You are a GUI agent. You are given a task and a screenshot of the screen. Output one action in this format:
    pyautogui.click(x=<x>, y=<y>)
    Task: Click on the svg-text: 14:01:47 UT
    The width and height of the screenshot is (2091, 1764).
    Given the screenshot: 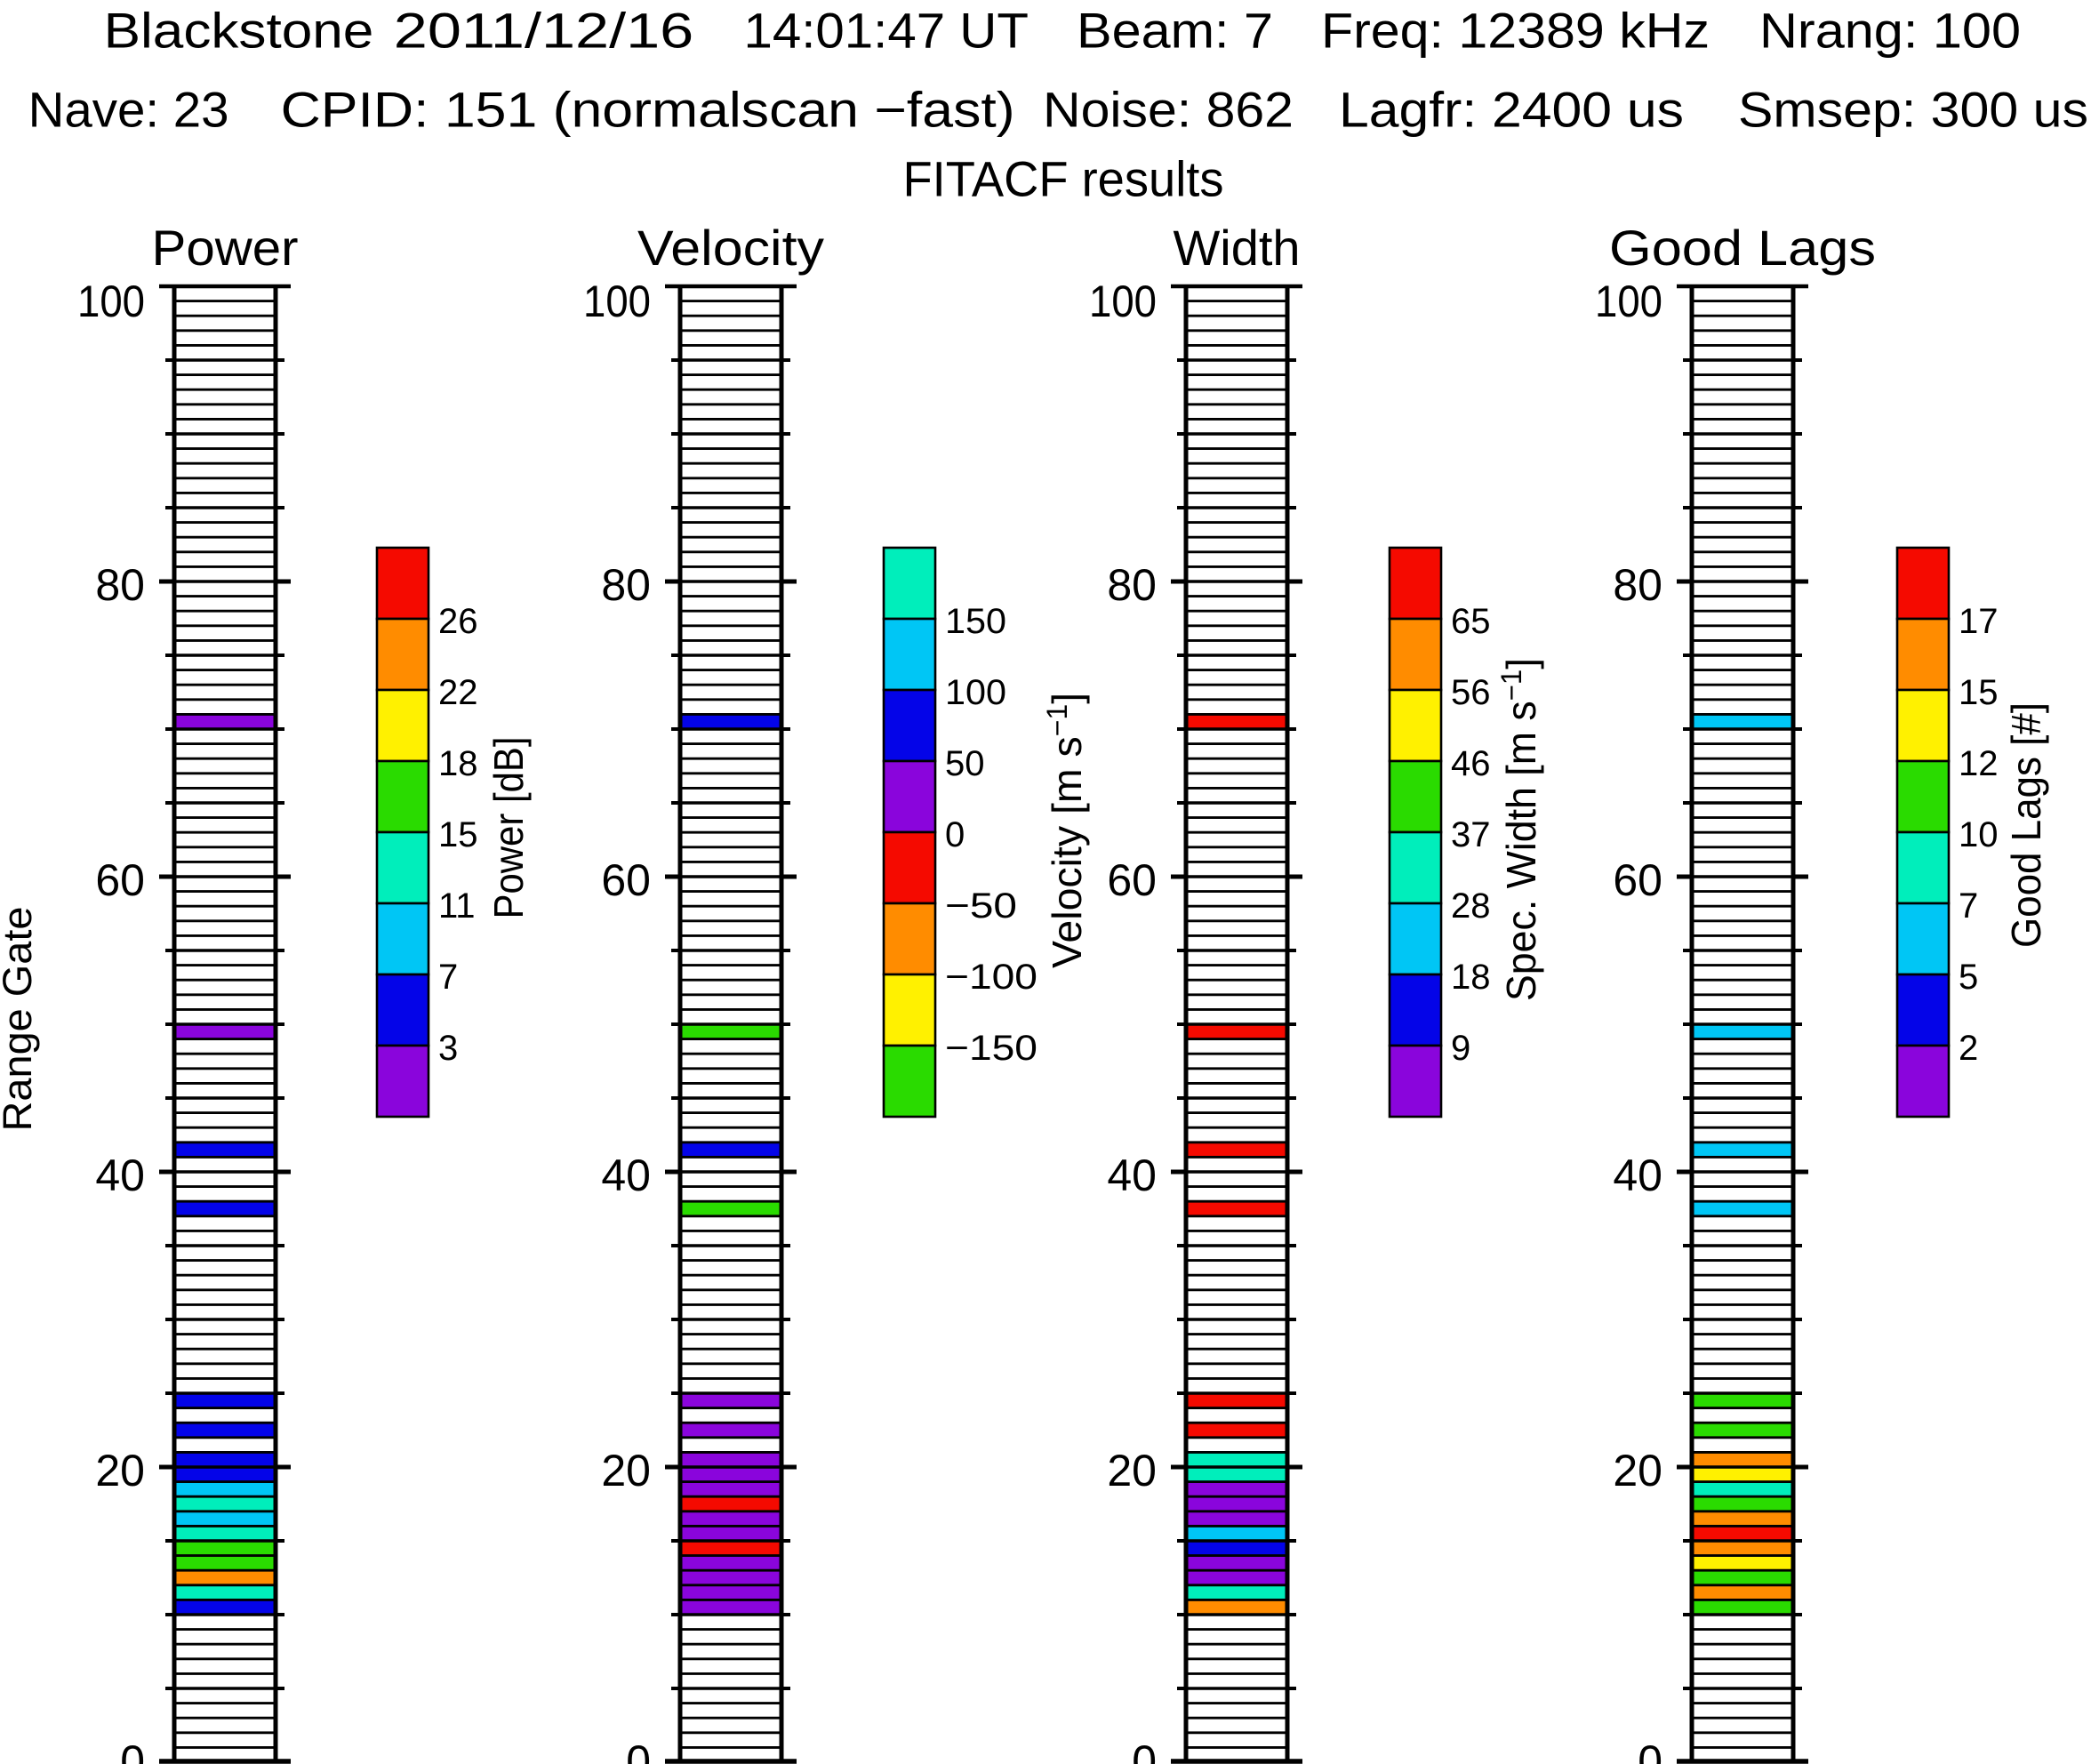 What is the action you would take?
    pyautogui.click(x=886, y=31)
    